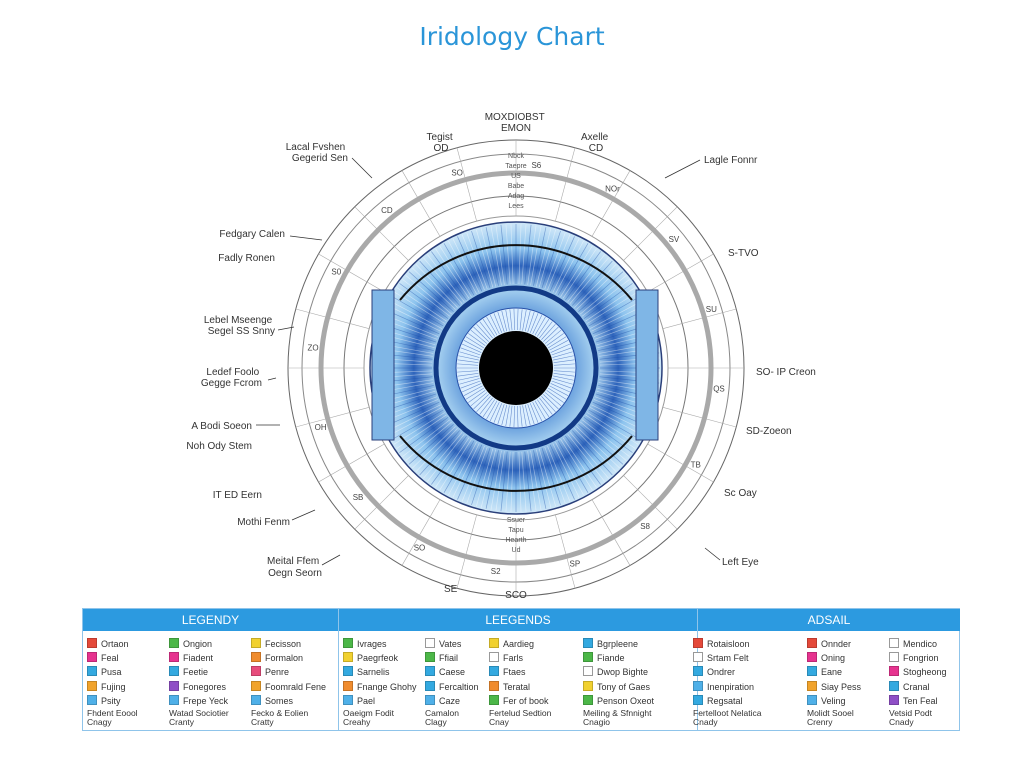 Image resolution: width=1024 pixels, height=768 pixels. What do you see at coordinates (467, 644) in the screenshot?
I see `legend-item: Vates` at bounding box center [467, 644].